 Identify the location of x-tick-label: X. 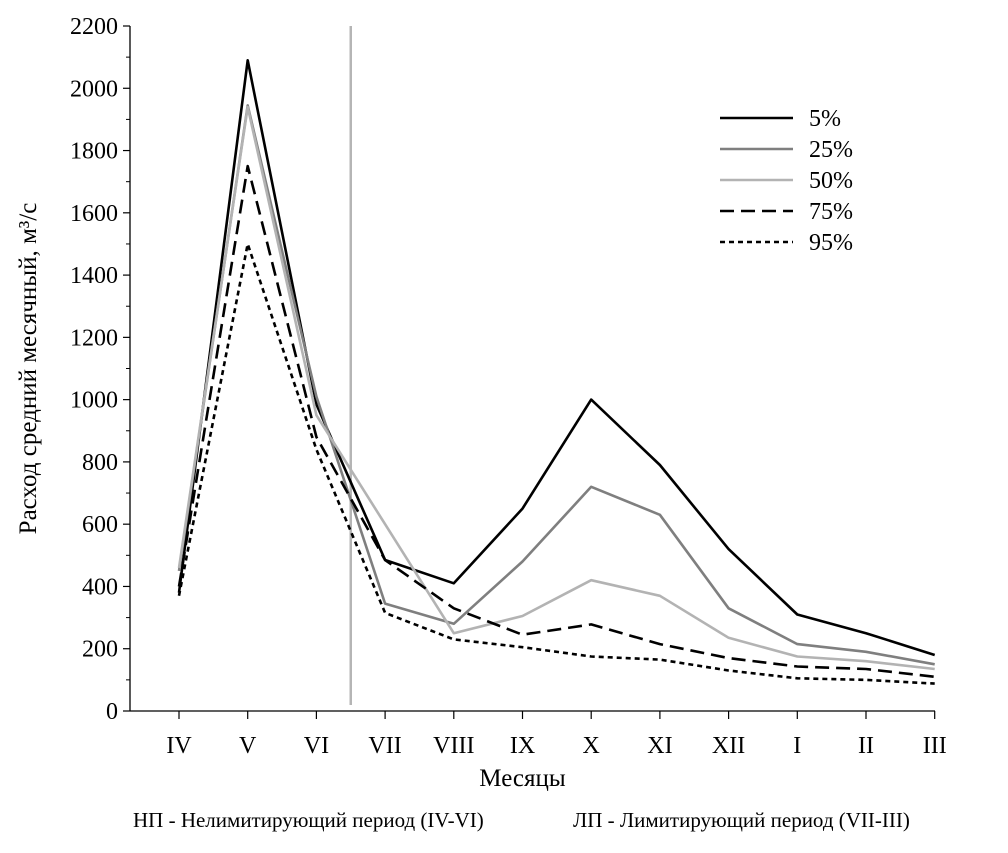
(591, 746).